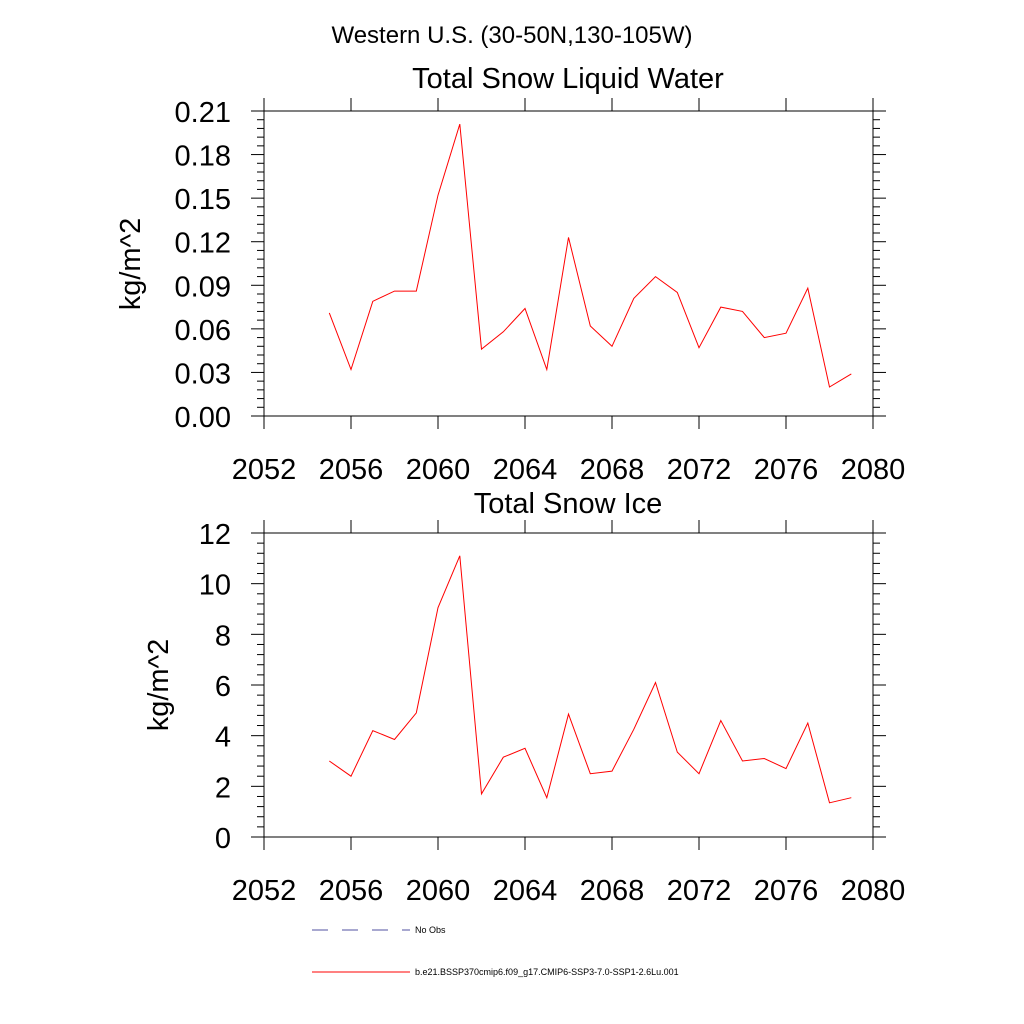 The height and width of the screenshot is (1024, 1024). What do you see at coordinates (203, 113) in the screenshot?
I see `y-tick-label: 0.21` at bounding box center [203, 113].